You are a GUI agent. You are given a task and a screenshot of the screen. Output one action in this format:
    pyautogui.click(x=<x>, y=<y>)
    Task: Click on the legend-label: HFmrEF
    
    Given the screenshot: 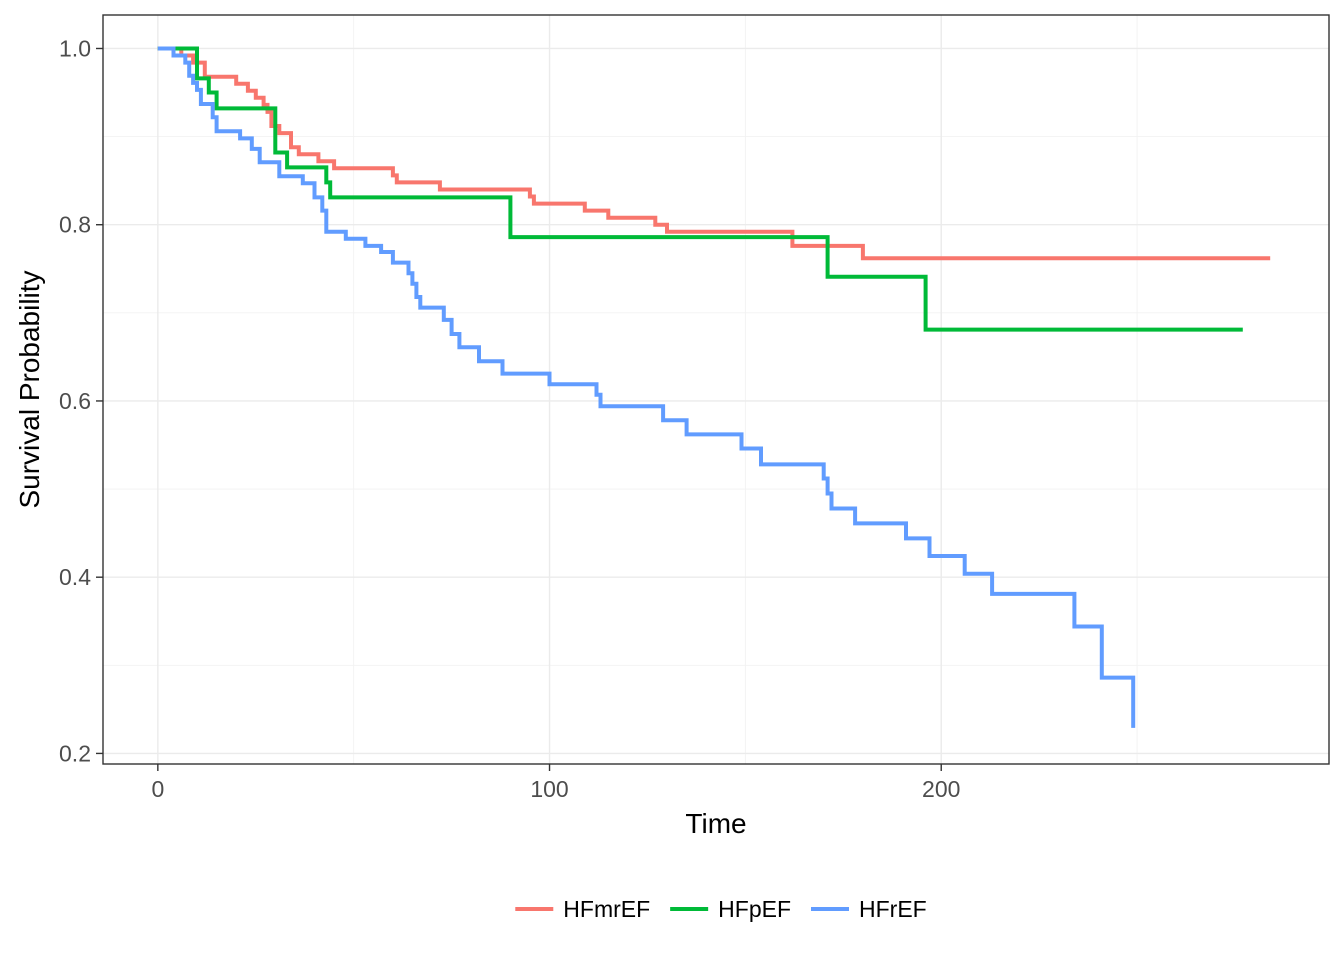 What is the action you would take?
    pyautogui.click(x=606, y=909)
    